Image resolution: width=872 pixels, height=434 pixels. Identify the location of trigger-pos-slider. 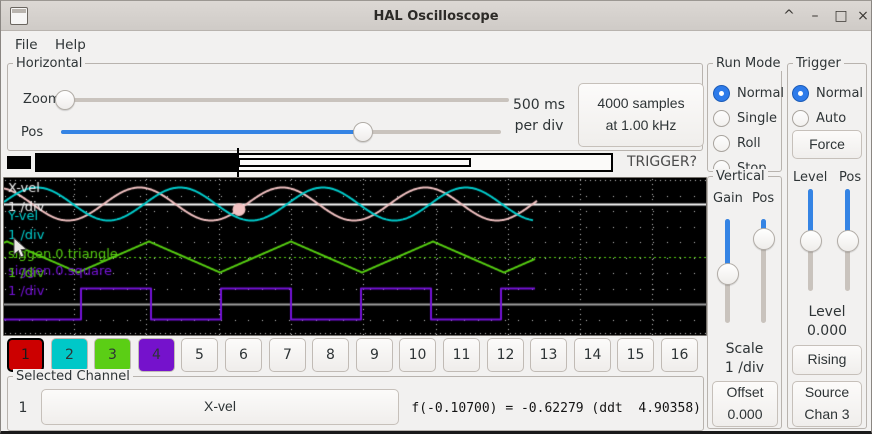
(848, 240).